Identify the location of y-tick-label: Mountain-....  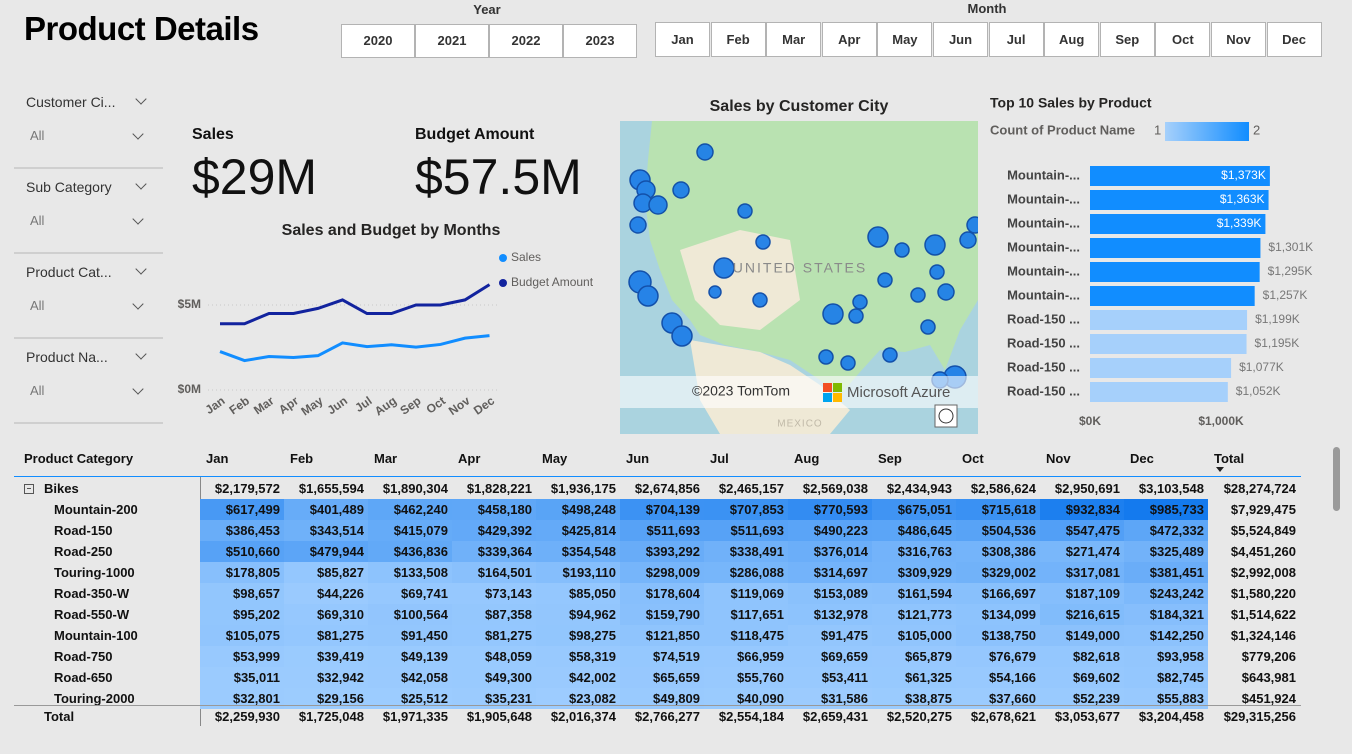
(1043, 270).